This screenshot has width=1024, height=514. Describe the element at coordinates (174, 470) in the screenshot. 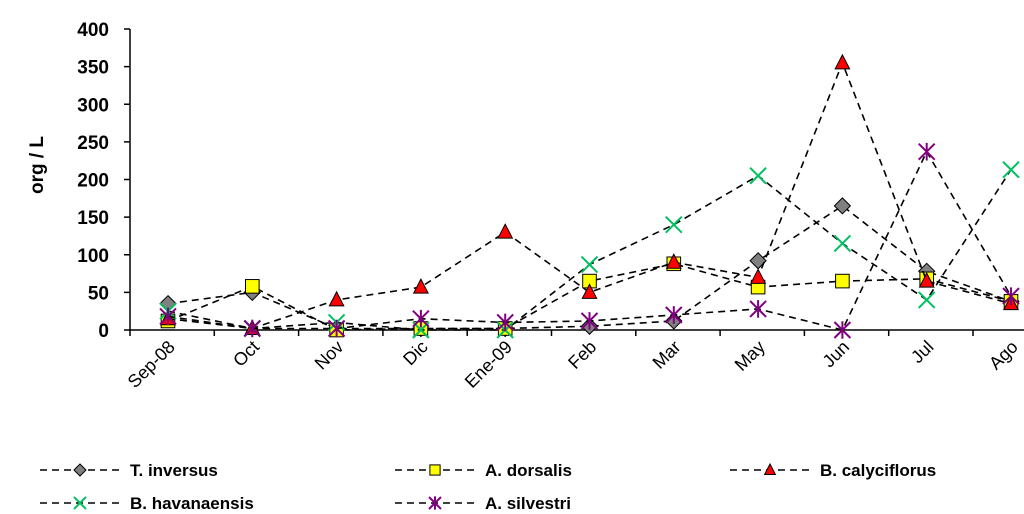

I see `legend-label: T. inversus` at that location.